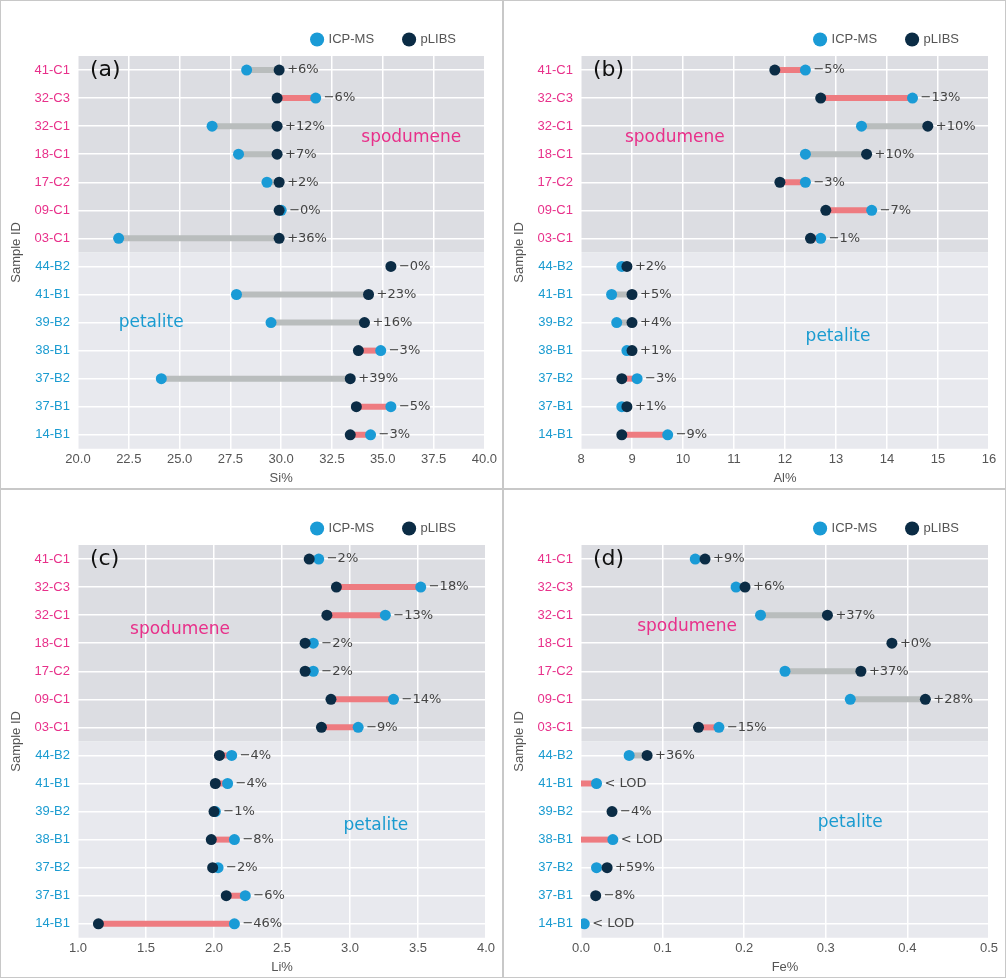 The image size is (1006, 979). Describe the element at coordinates (383, 459) in the screenshot. I see `x-tick-label: 35.0` at that location.